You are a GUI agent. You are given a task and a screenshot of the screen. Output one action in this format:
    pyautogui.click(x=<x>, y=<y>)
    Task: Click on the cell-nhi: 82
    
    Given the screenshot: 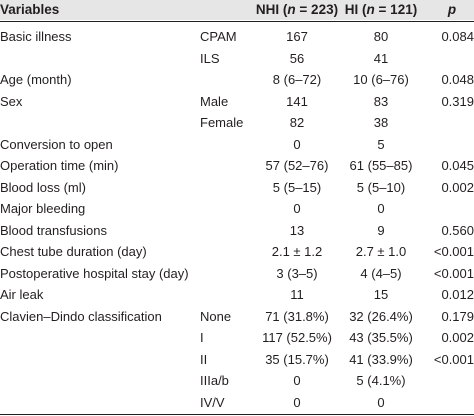 What is the action you would take?
    pyautogui.click(x=297, y=122)
    